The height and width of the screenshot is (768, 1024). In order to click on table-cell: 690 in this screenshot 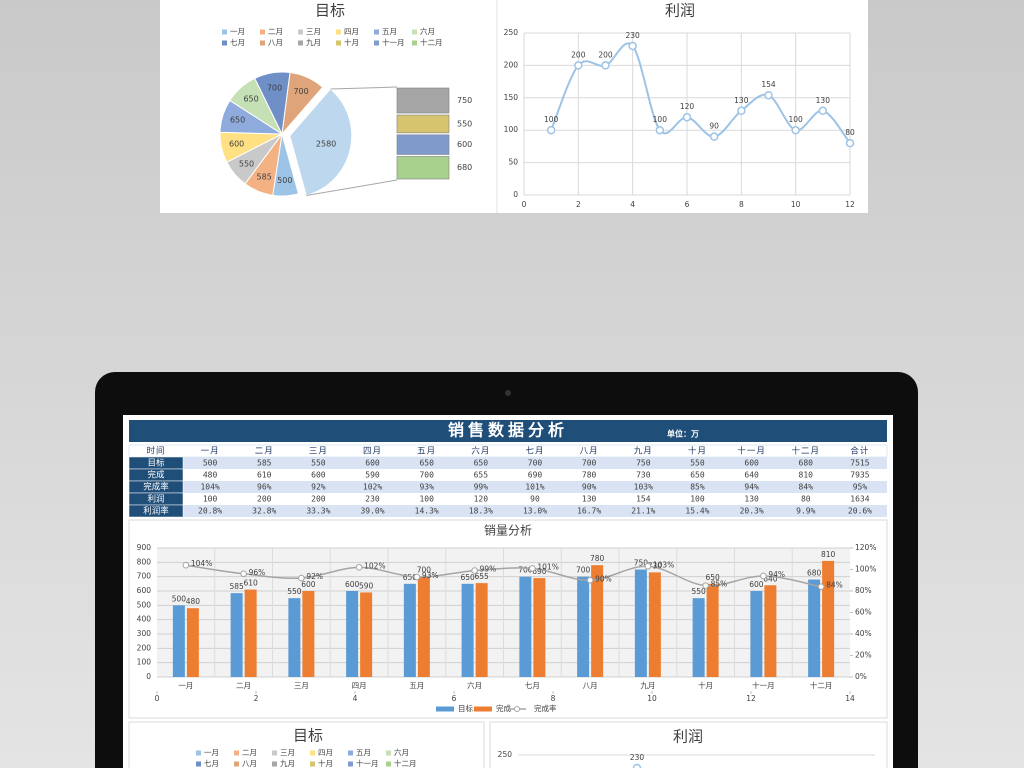, I will do `click(535, 475)`.